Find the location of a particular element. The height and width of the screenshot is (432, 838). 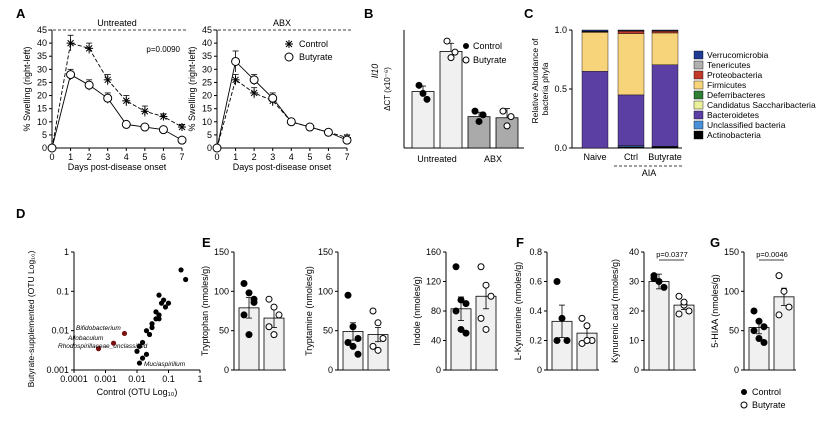

y-tick-label: 0.4 is located at coordinates (535, 311).